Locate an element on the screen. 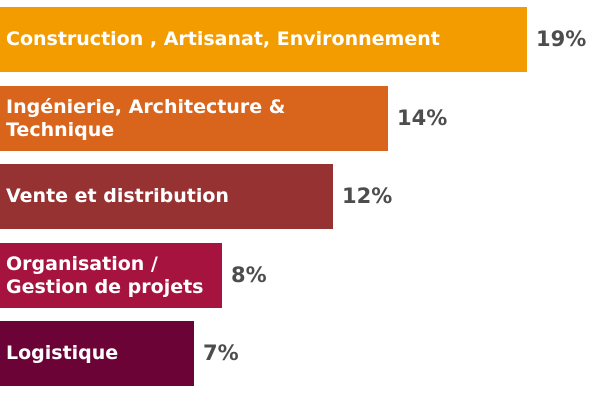  bar-3: Vente et distribution is located at coordinates (166, 196).